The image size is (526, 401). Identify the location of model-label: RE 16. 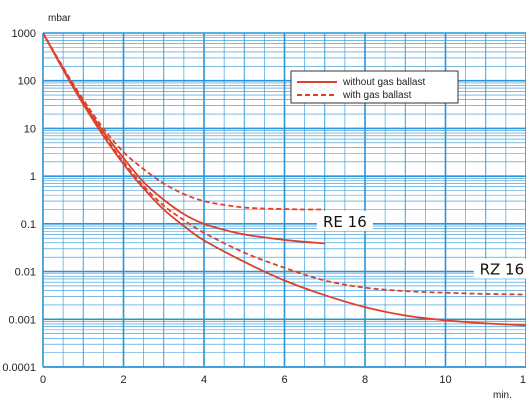
(345, 222).